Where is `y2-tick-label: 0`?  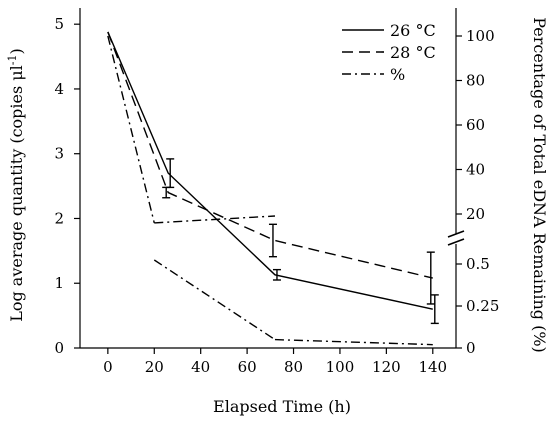 y2-tick-label: 0 is located at coordinates (471, 348).